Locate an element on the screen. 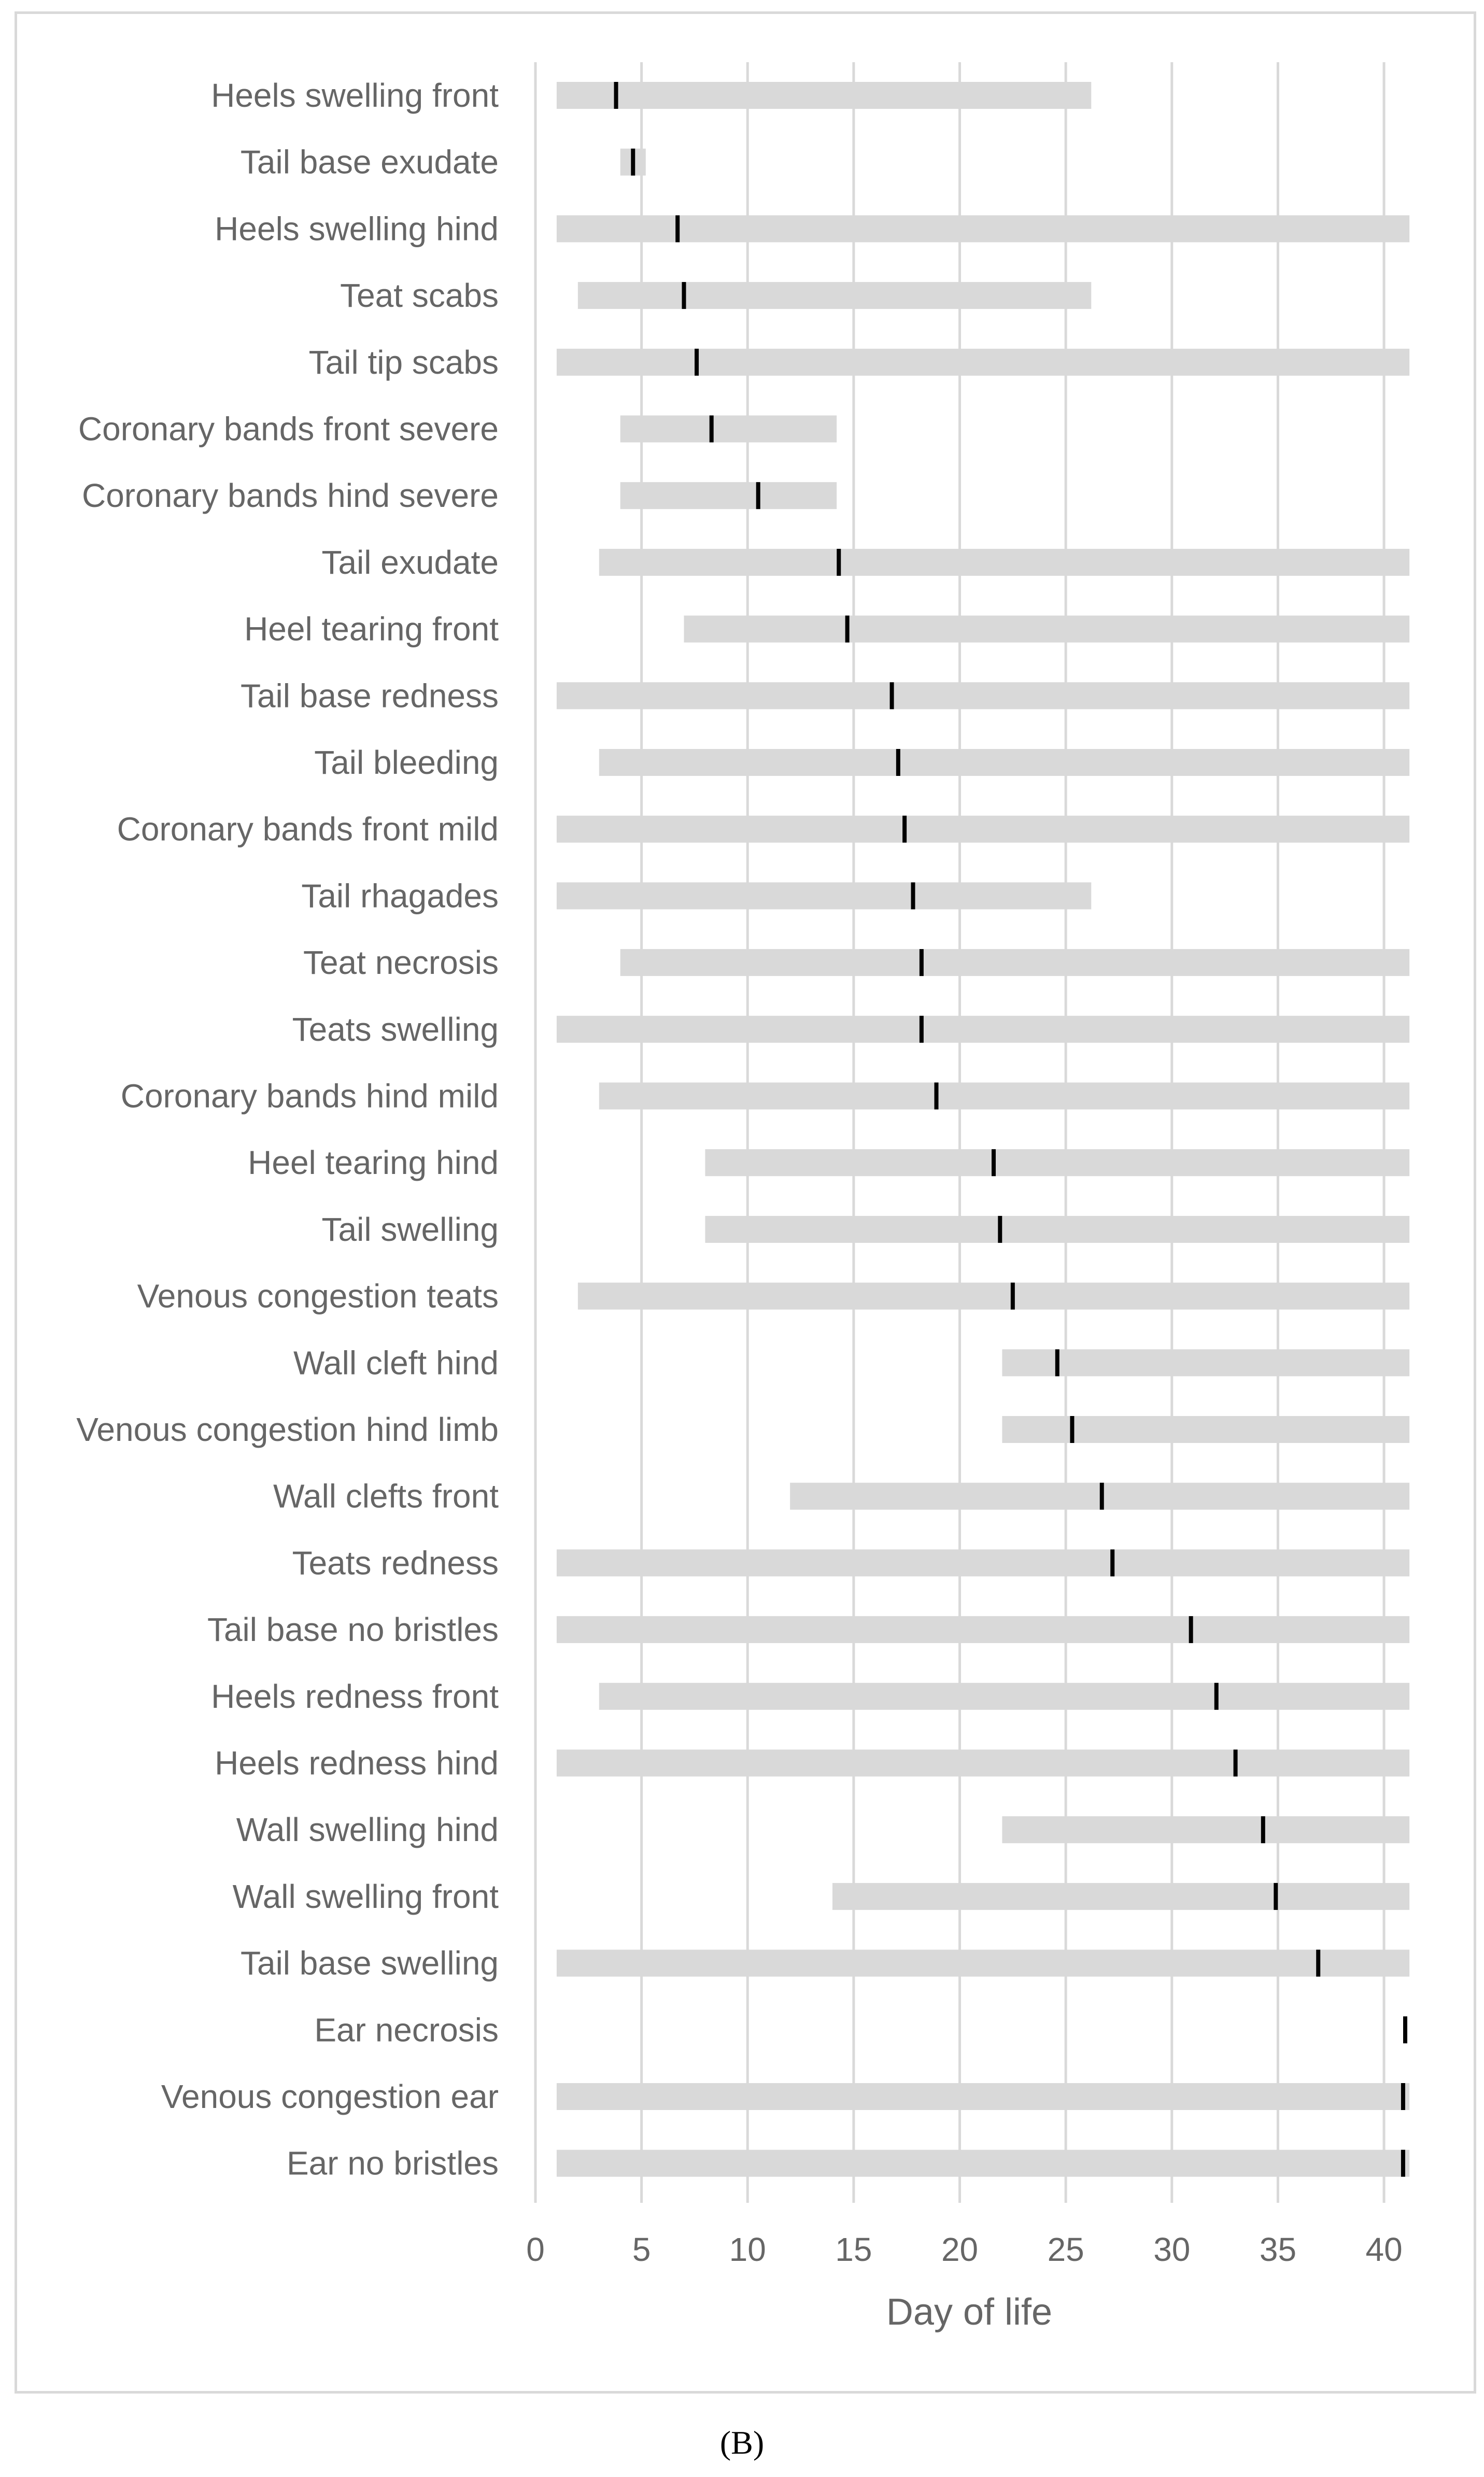  x-tick-labels: 0 5 10 15 20 25 30 35 40 is located at coordinates (964, 2249).